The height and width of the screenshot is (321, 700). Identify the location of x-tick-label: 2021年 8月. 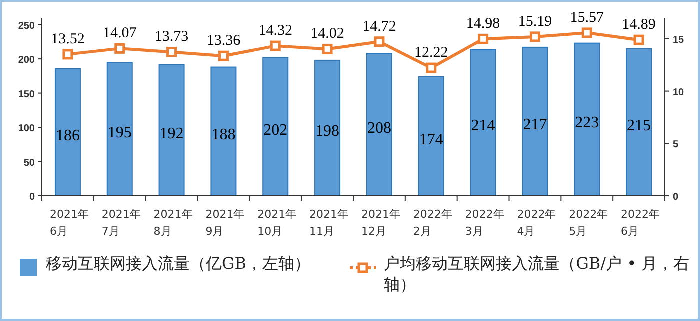
(173, 223).